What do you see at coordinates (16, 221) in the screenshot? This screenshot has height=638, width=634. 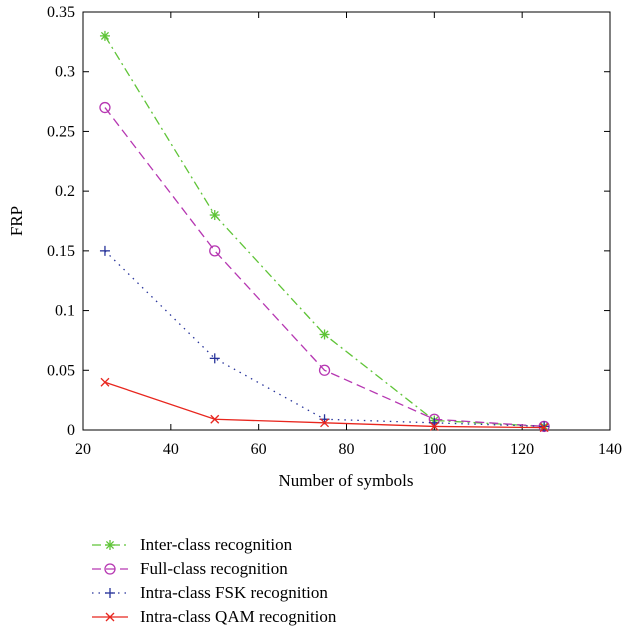 I see `y-axis-title: FRP` at bounding box center [16, 221].